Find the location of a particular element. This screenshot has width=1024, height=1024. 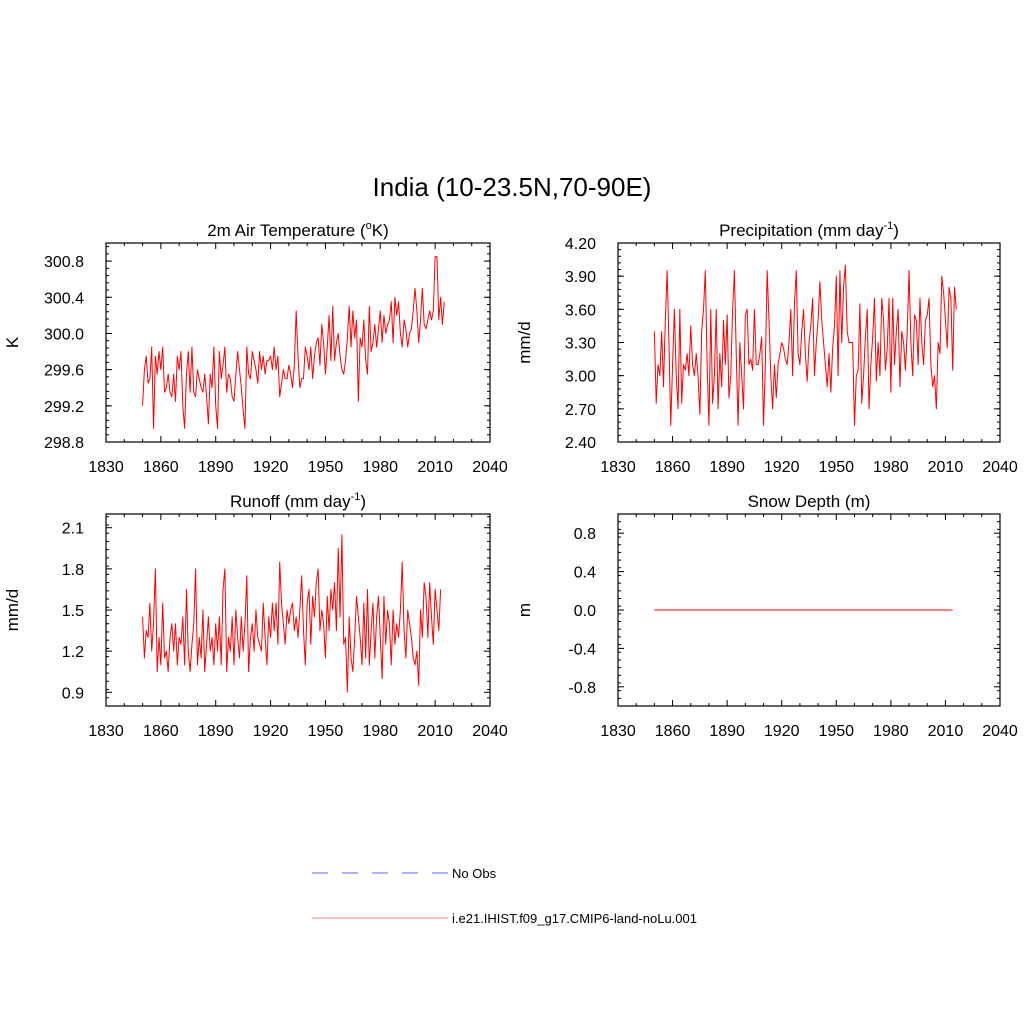

panel-title: Precipitation (mm day-1) is located at coordinates (809, 230).